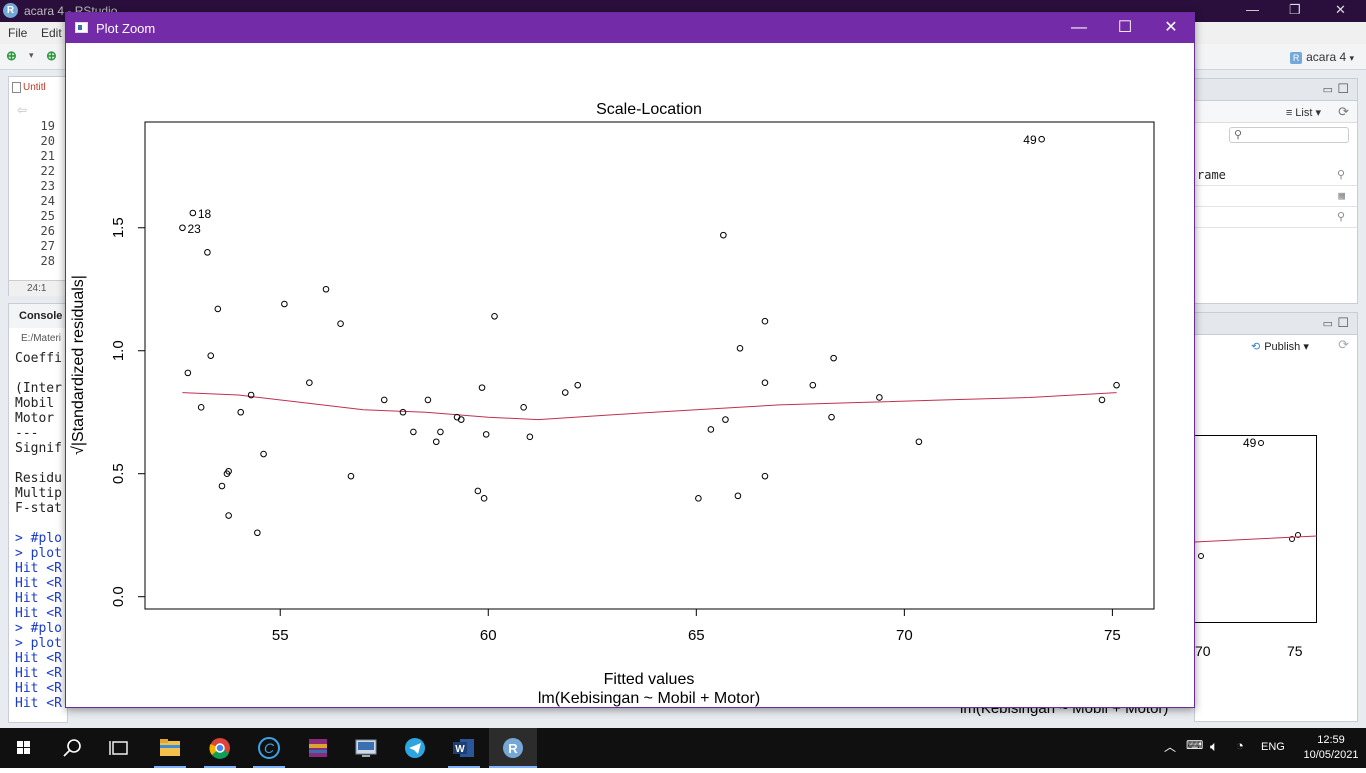 The height and width of the screenshot is (773, 1366). What do you see at coordinates (683, 748) in the screenshot?
I see `windows-taskbar: C W R ︿ ⌨ 🔈︎ ◔ ENG 12:59 10/05/2021` at bounding box center [683, 748].